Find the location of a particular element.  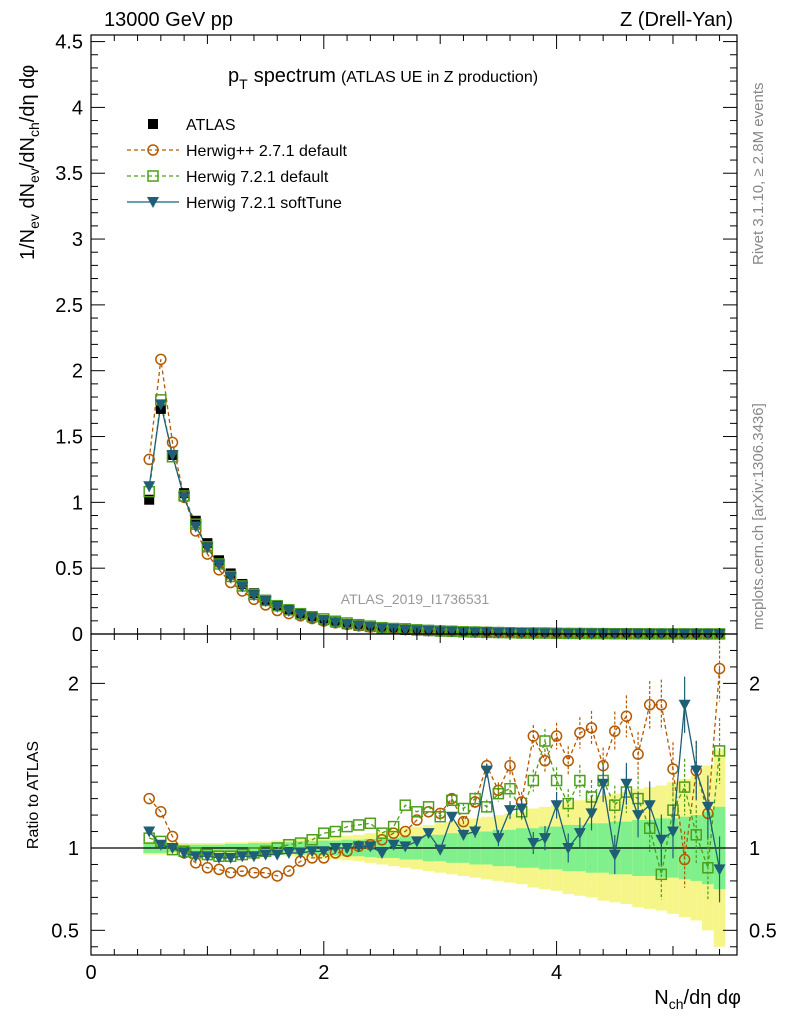

main-y-tick-label: 1.5 is located at coordinates (69, 438).